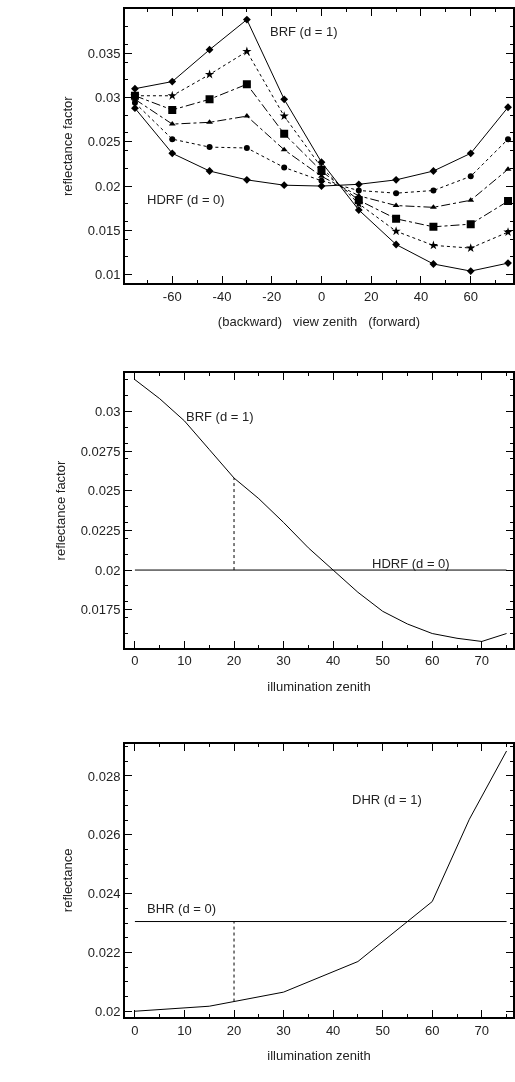 This screenshot has height=1082, width=515. I want to click on y-tick-label: 0.022, so click(104, 952).